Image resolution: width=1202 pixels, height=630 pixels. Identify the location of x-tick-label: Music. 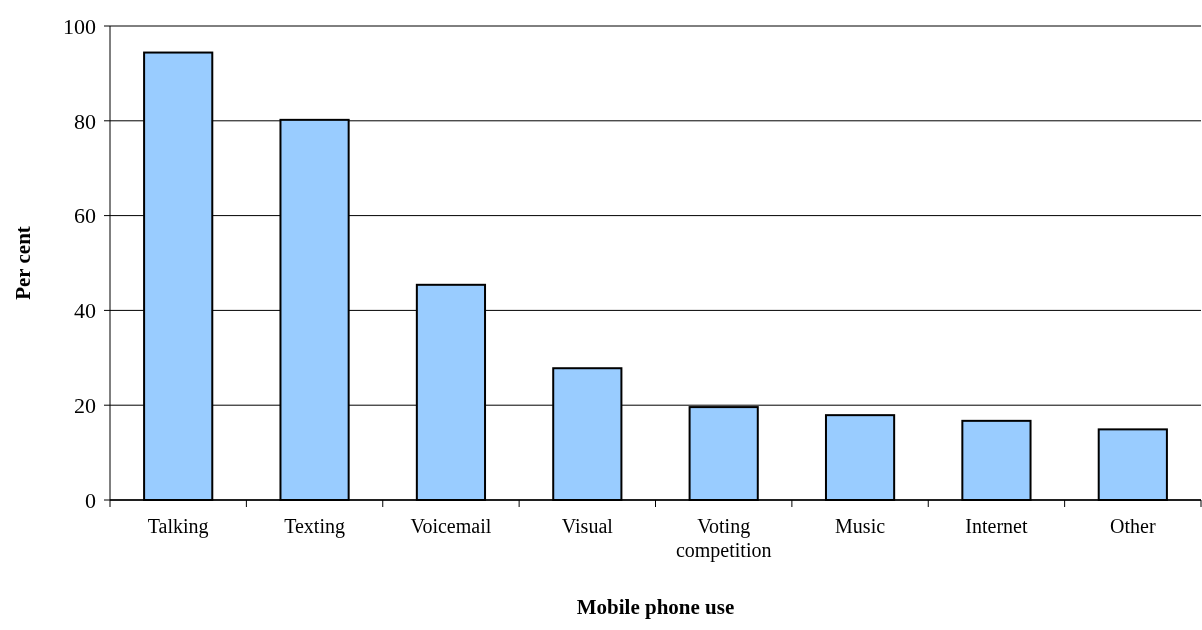
(860, 526).